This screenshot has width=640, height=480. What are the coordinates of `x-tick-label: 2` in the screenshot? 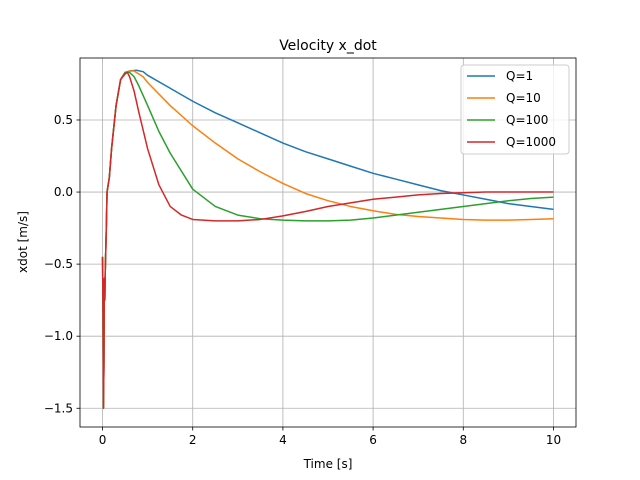 It's located at (193, 440).